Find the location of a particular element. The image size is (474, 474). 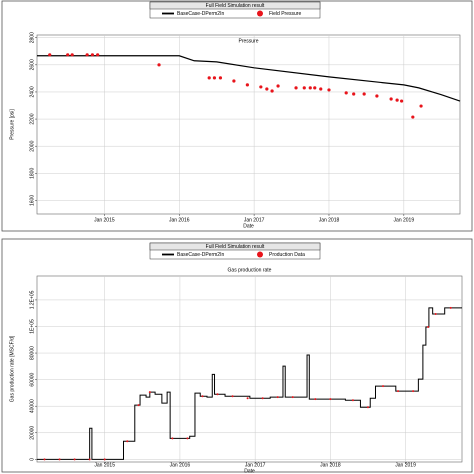

y-tick-label: 1800 is located at coordinates (32, 173).